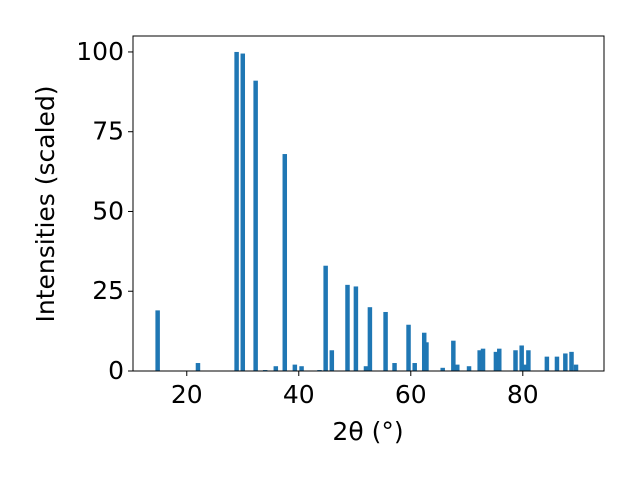 This screenshot has width=640, height=480. Describe the element at coordinates (45, 203) in the screenshot. I see `y-axis-label: Intensities (scaled)` at that location.